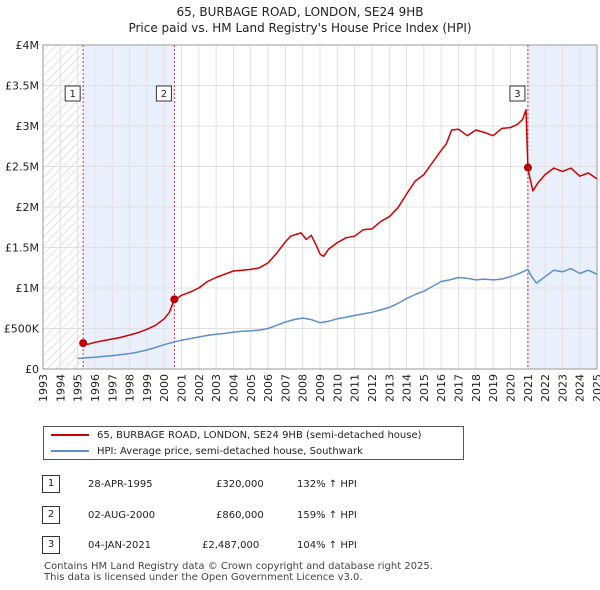 This screenshot has height=590, width=600. I want to click on marker-label: 1, so click(72, 94).